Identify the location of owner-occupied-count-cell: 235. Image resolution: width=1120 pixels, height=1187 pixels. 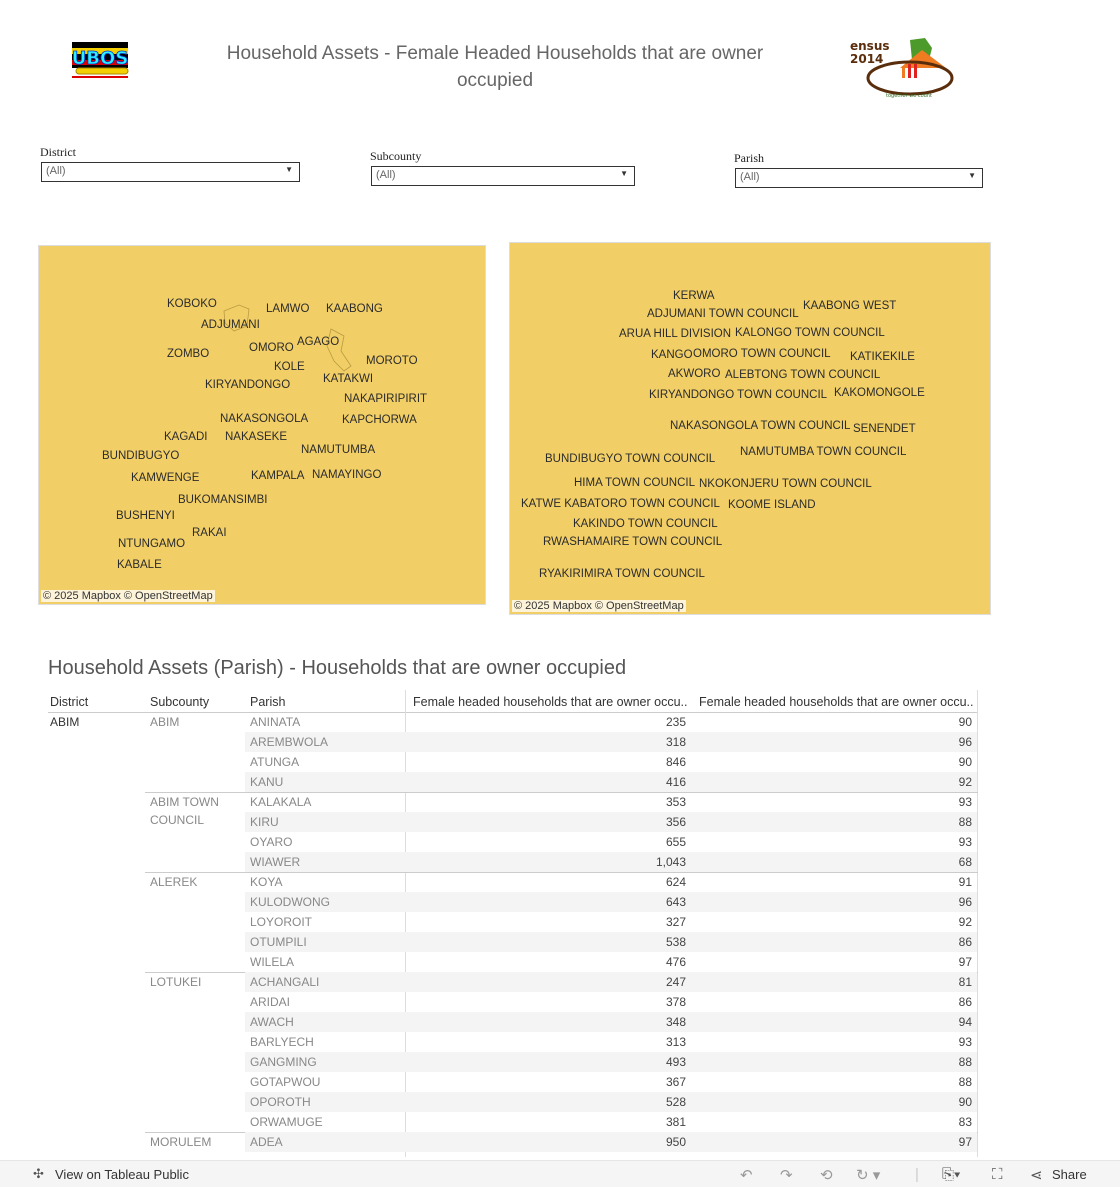
(675, 722).